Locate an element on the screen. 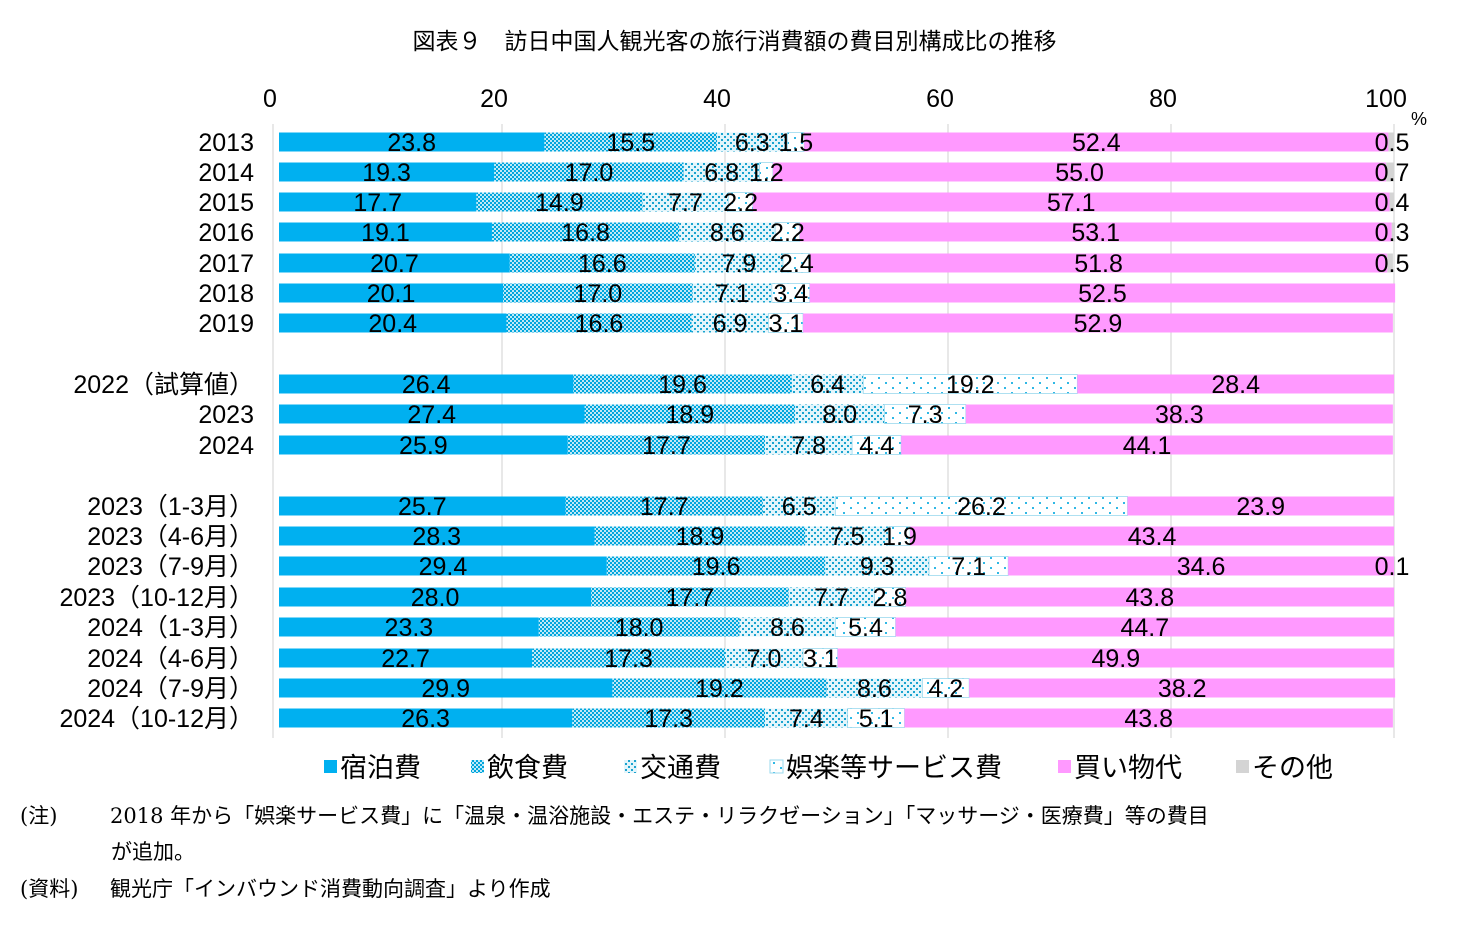 This screenshot has height=925, width=1469. category-label: 2023 is located at coordinates (226, 415).